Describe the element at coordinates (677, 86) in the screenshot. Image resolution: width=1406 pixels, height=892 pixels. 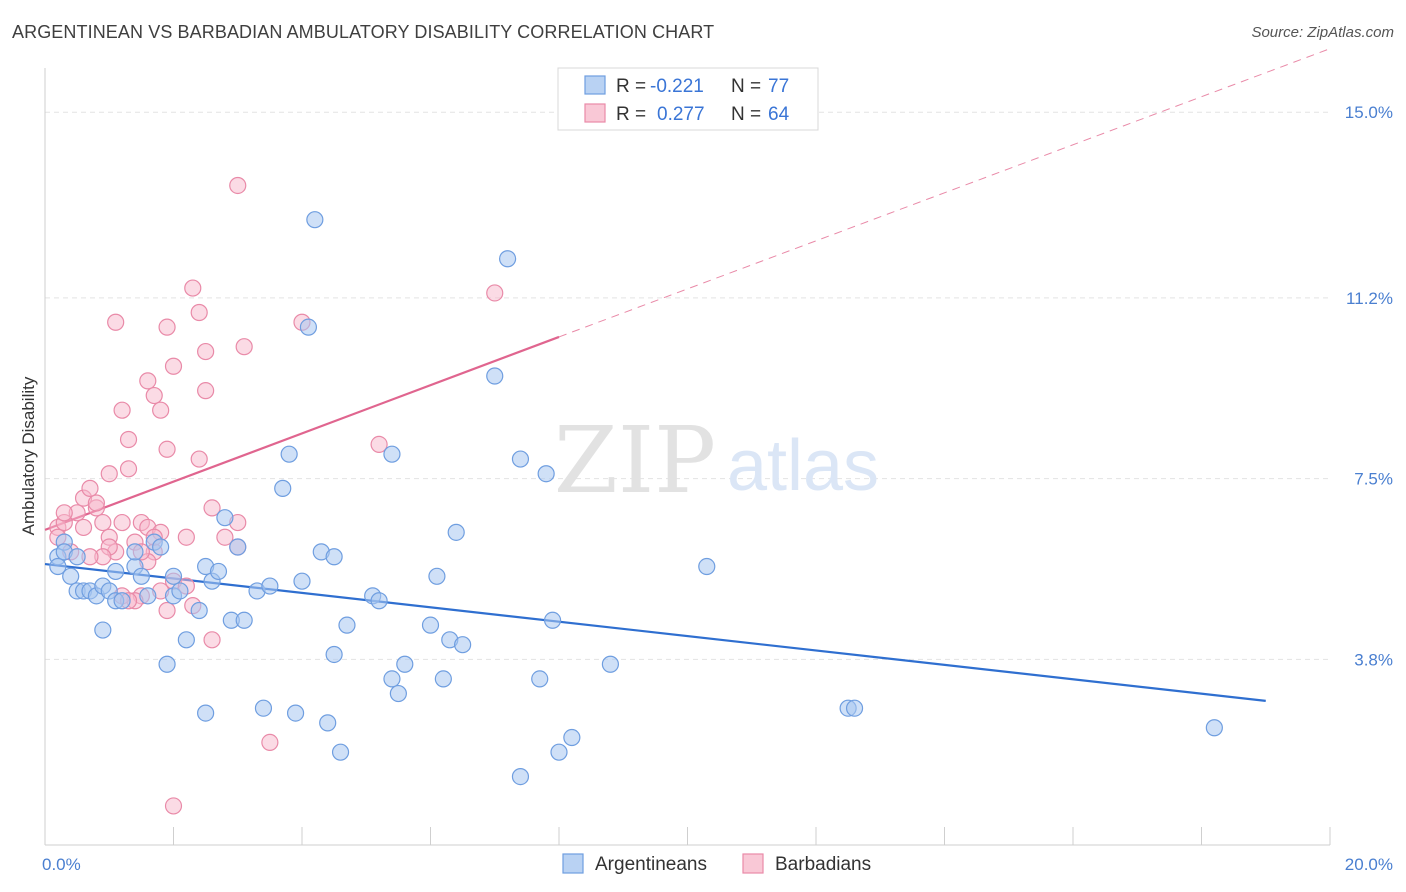
I see `legend-r-value-blue: -0.221` at that location.